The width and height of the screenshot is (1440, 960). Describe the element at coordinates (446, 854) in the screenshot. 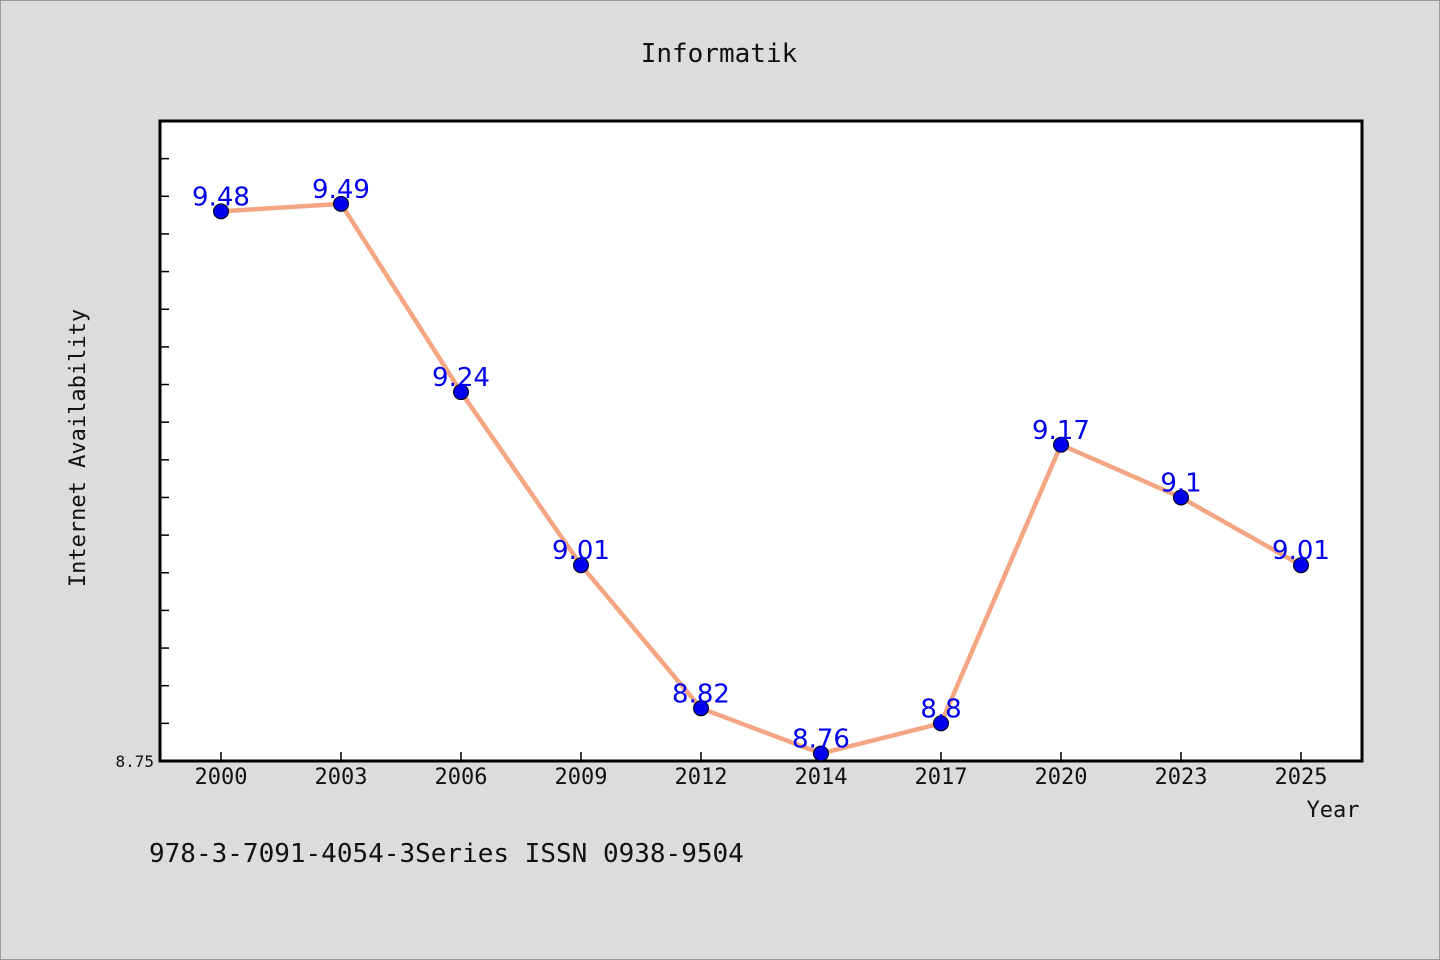

I see `footer-isbn-issn: 978-3-7091-4054-3Series ISSN 0938-9504` at that location.